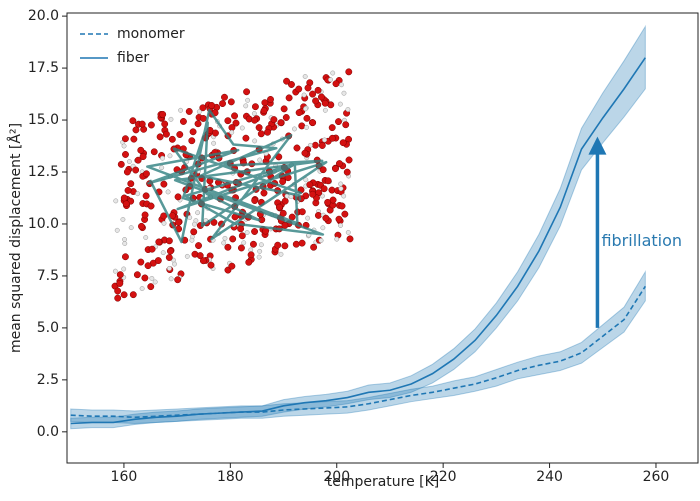 Image resolution: width=700 pixels, height=501 pixels. What do you see at coordinates (549, 477) in the screenshot?
I see `x-tick-label: 240` at bounding box center [549, 477].